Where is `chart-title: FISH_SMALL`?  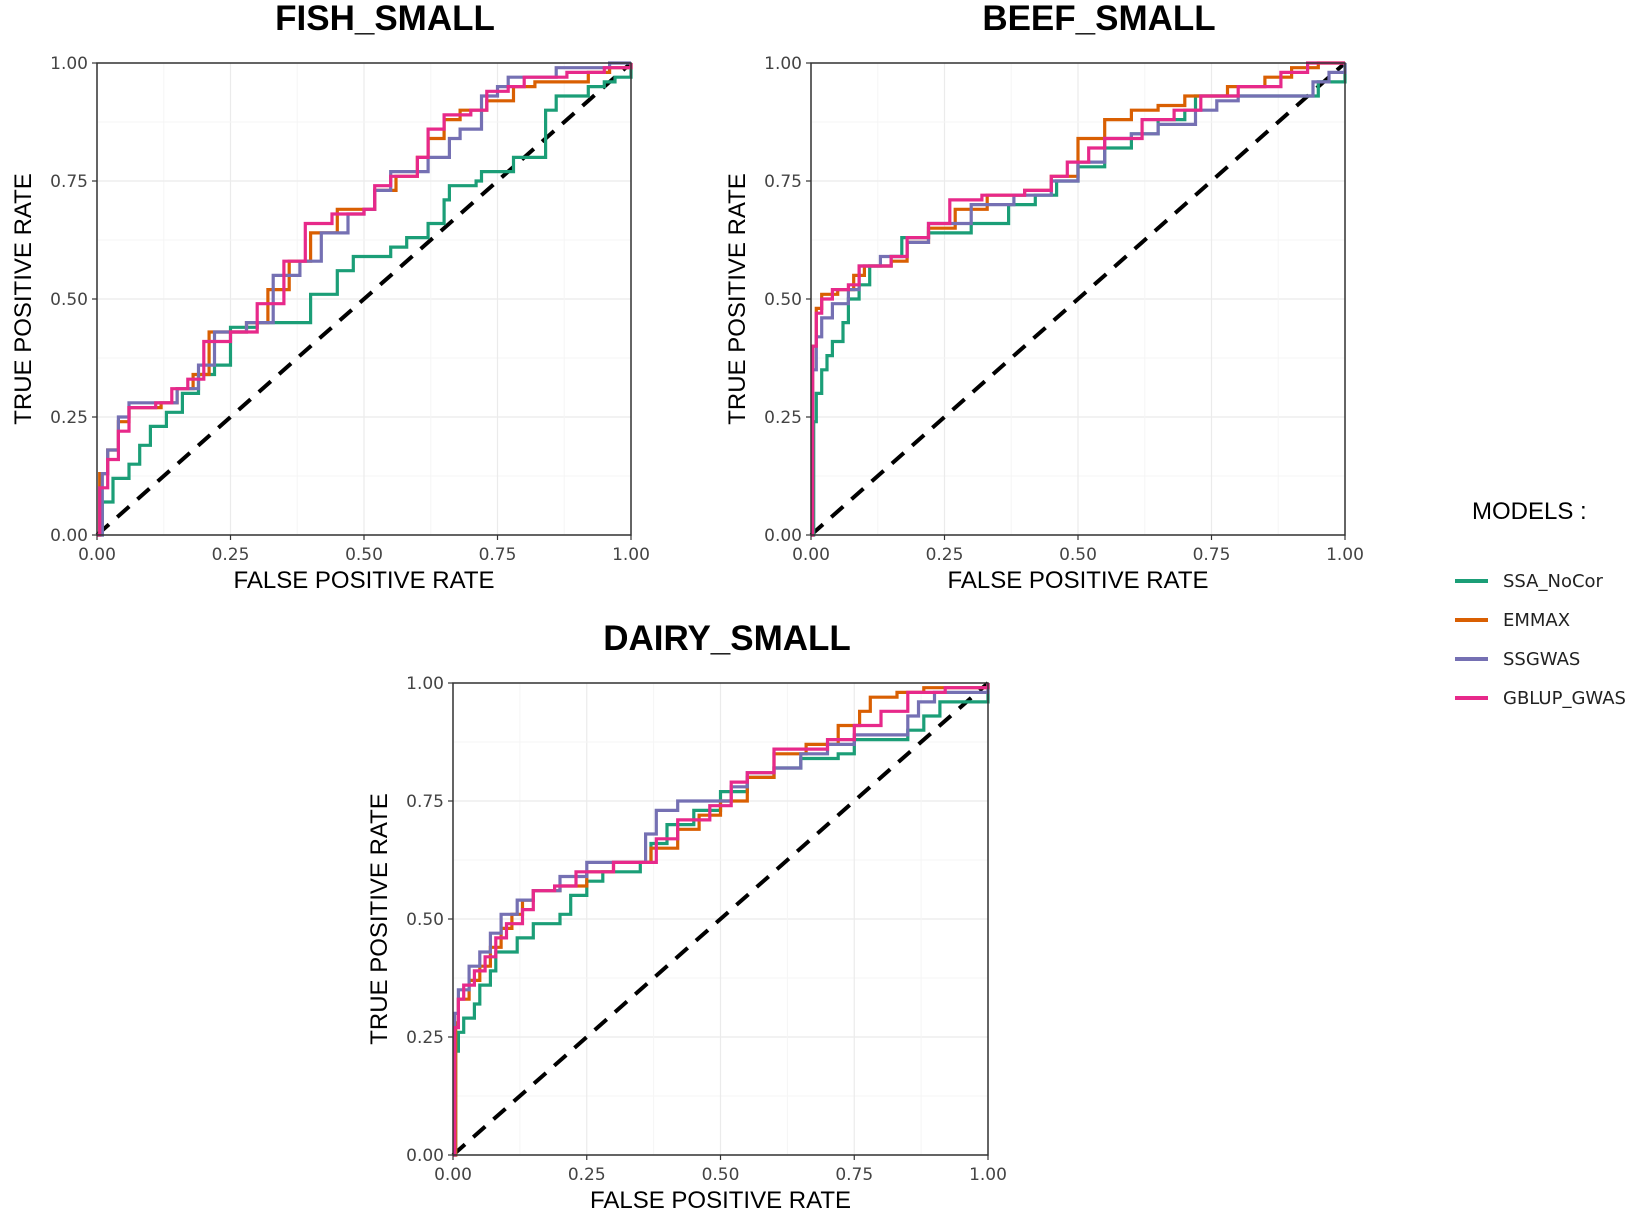
chart-title: FISH_SMALL is located at coordinates (385, 19).